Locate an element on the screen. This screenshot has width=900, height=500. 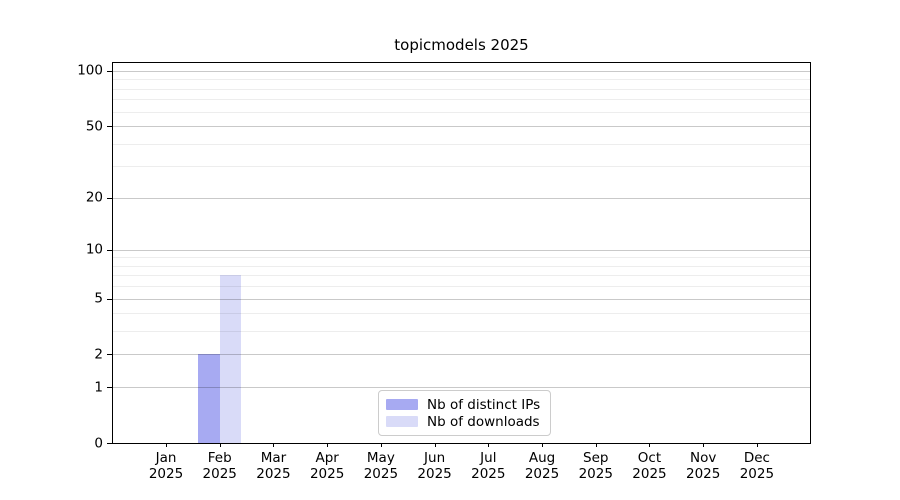
legend-item-distinct-ips: Nb of distinct IPs is located at coordinates (463, 404).